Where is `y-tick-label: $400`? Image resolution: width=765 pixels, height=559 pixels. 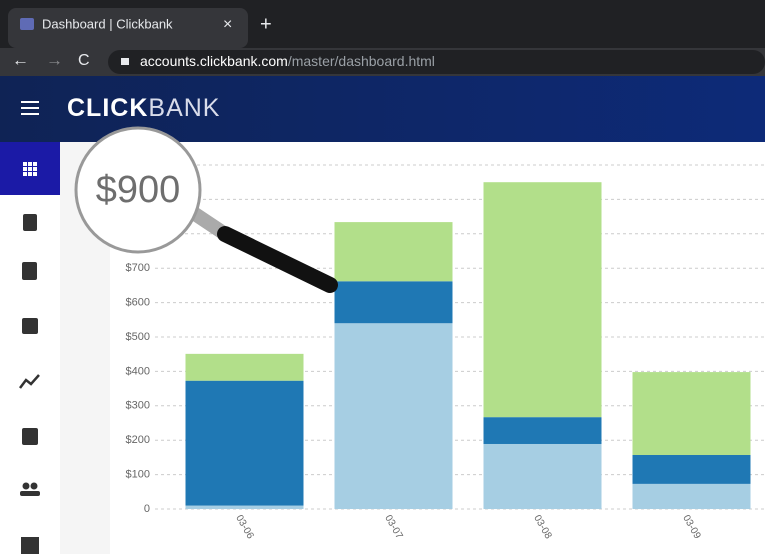 y-tick-label: $400 is located at coordinates (138, 371).